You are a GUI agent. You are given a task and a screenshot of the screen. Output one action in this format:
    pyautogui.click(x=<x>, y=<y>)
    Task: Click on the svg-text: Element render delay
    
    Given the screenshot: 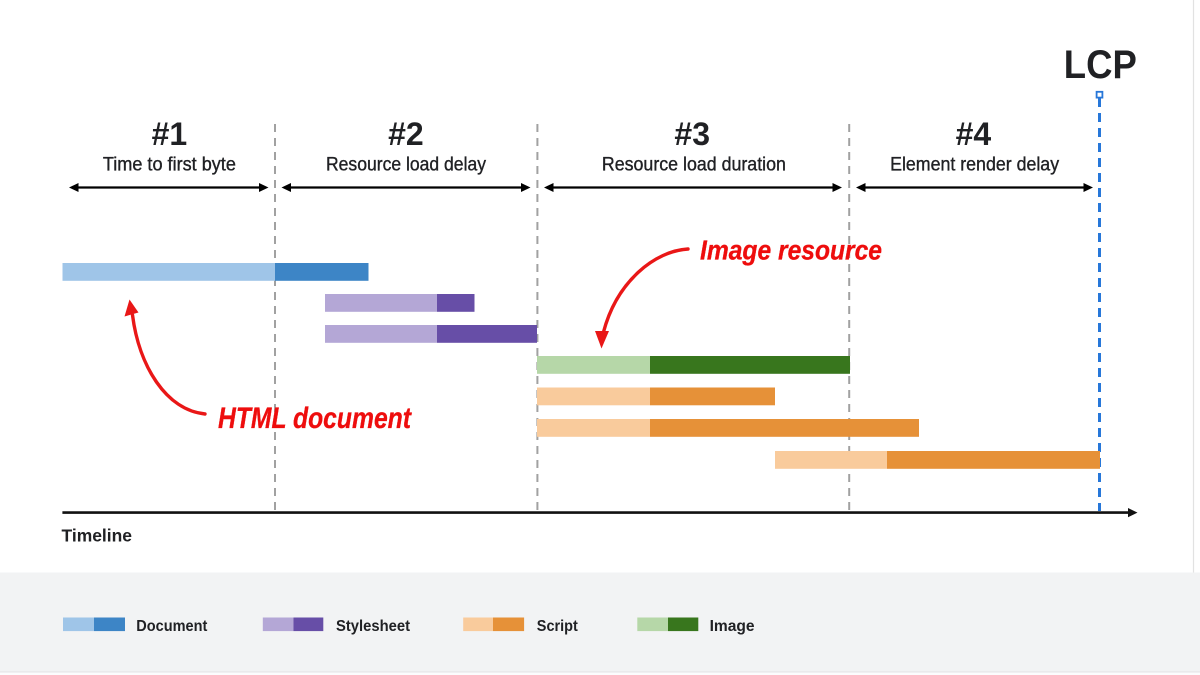 What is the action you would take?
    pyautogui.click(x=974, y=164)
    